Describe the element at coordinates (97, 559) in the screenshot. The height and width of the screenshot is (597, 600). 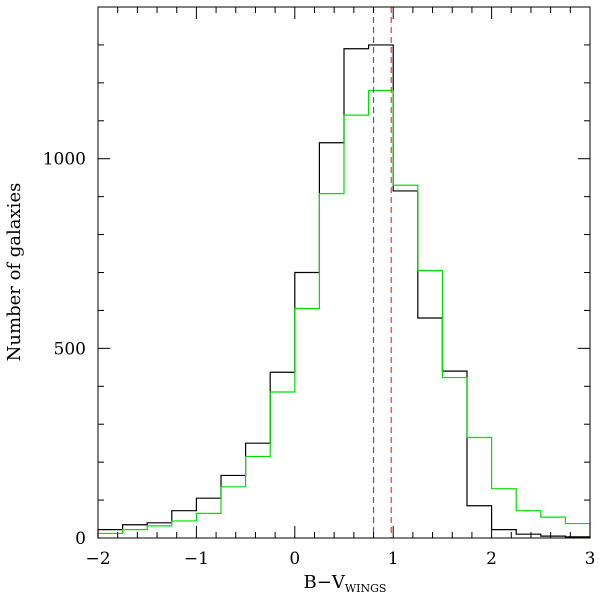
I see `x-tick-label: −2` at that location.